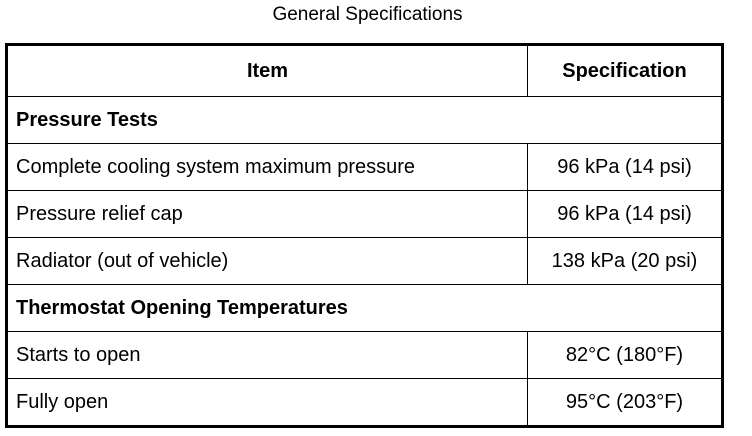  I want to click on item-cell: Fully open, so click(267, 402).